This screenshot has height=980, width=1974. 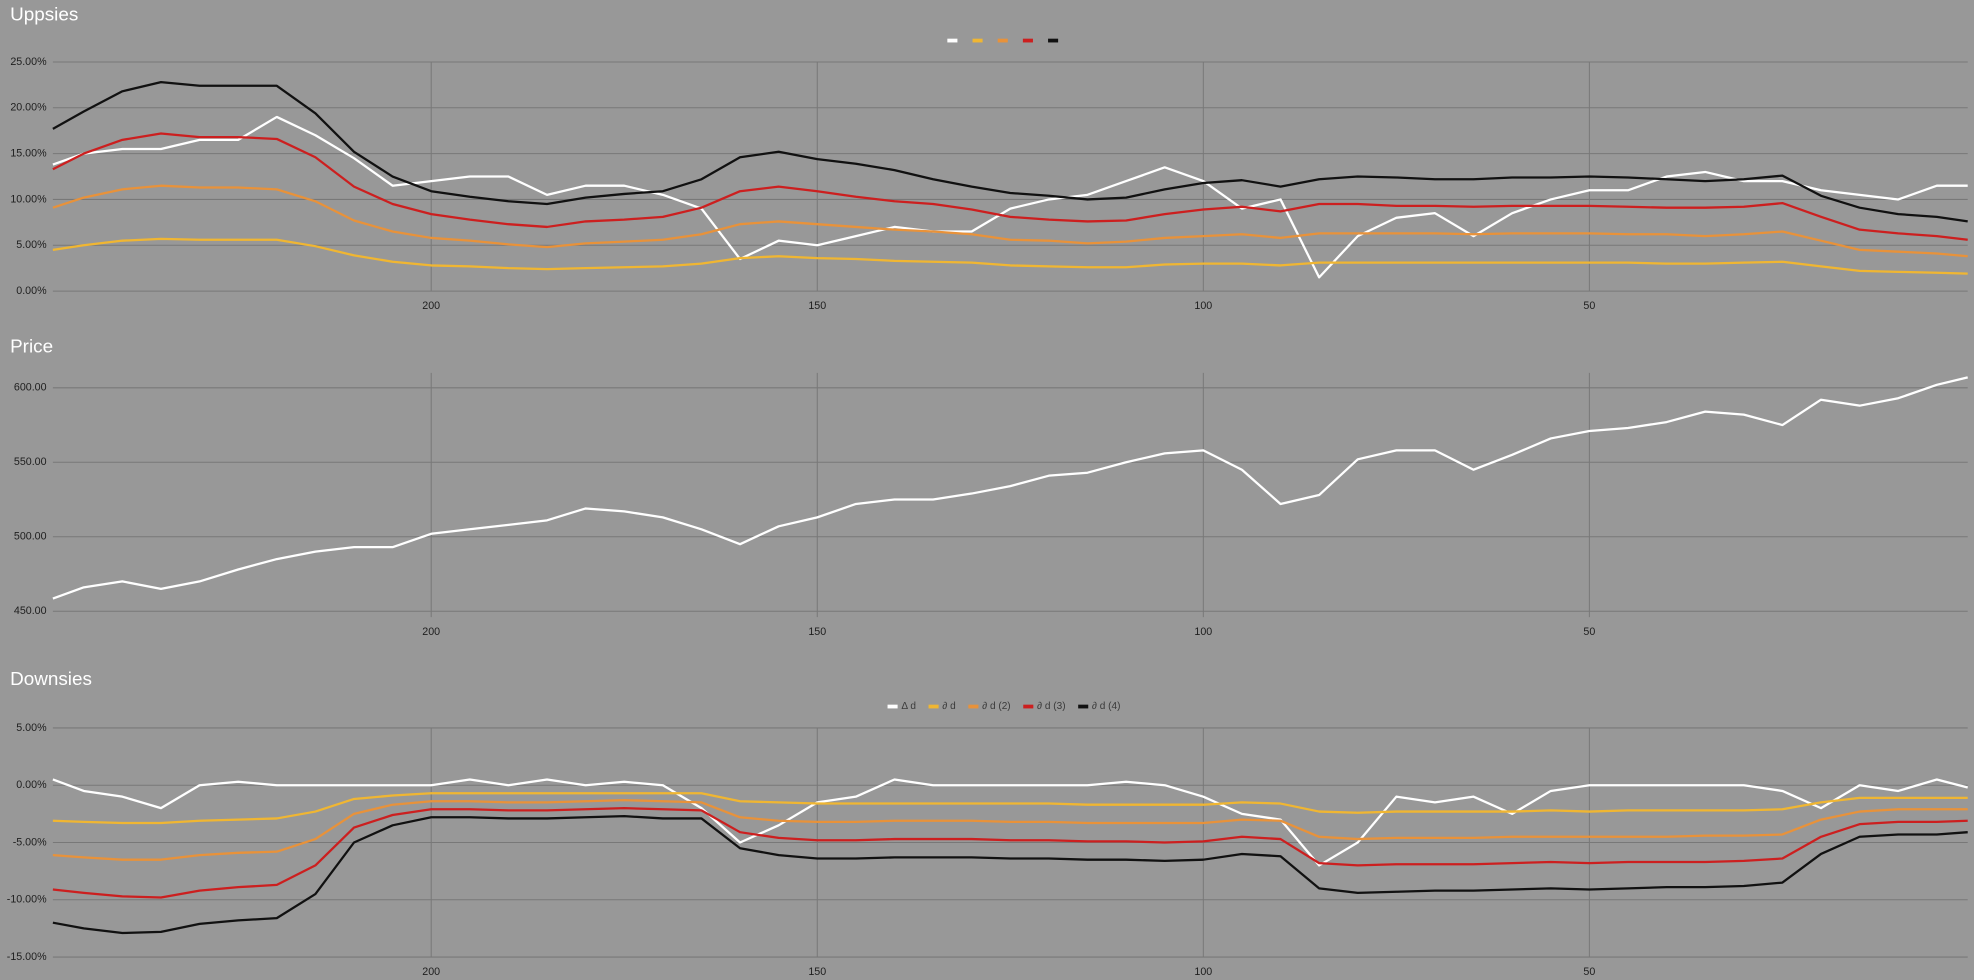 I want to click on y-tick-label: -15.00%, so click(x=27, y=957).